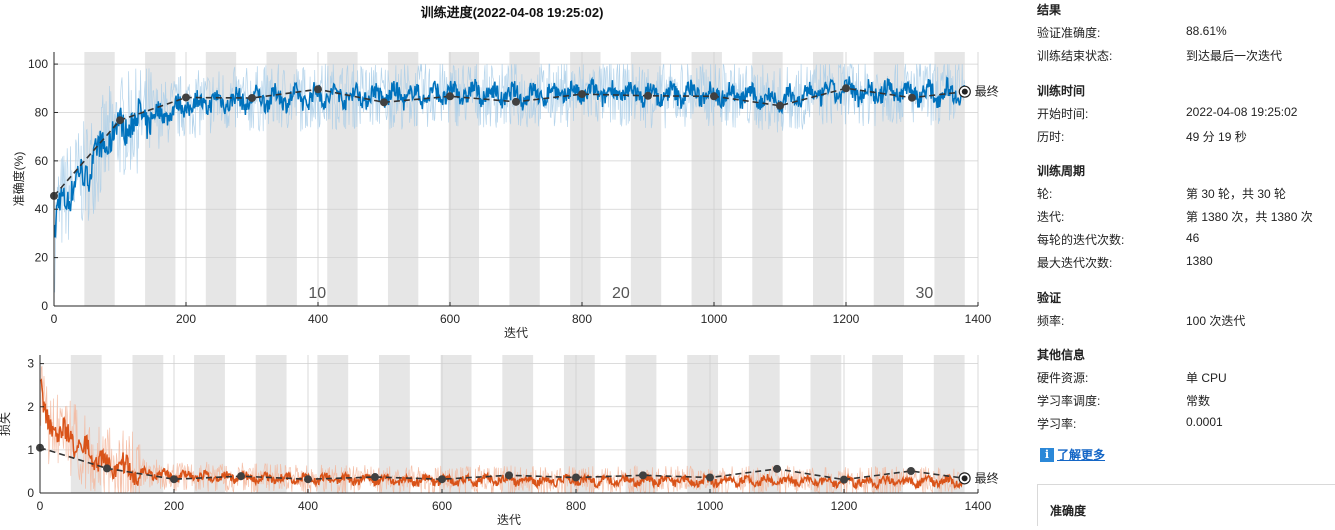 This screenshot has width=1335, height=530. Describe the element at coordinates (987, 477) in the screenshot. I see `final-label: 最终` at that location.